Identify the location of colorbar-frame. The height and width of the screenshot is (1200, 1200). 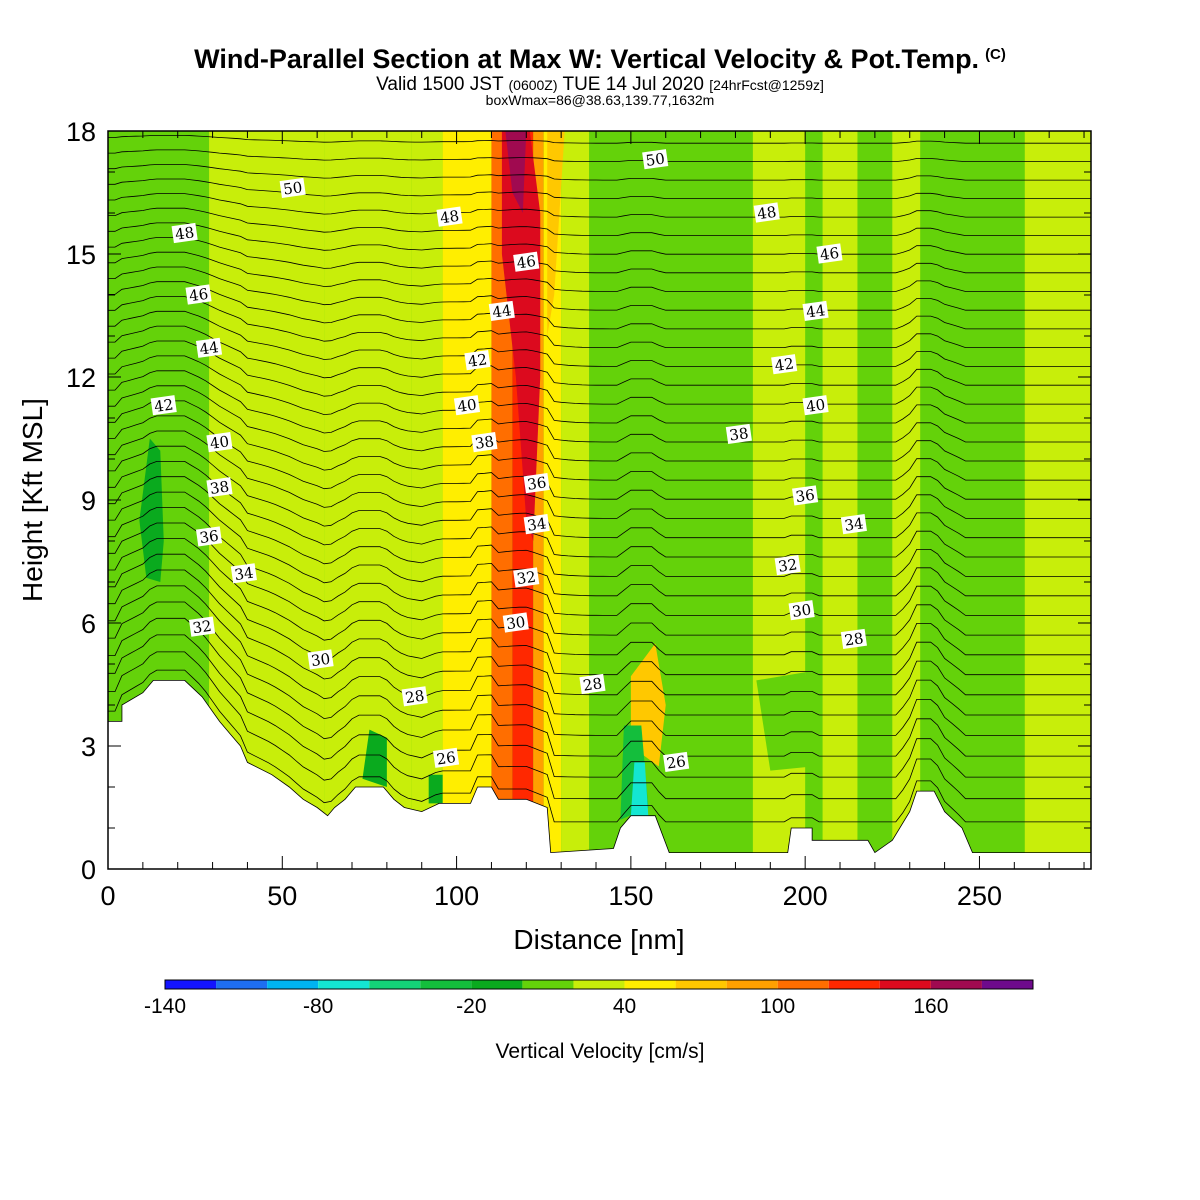
(599, 984).